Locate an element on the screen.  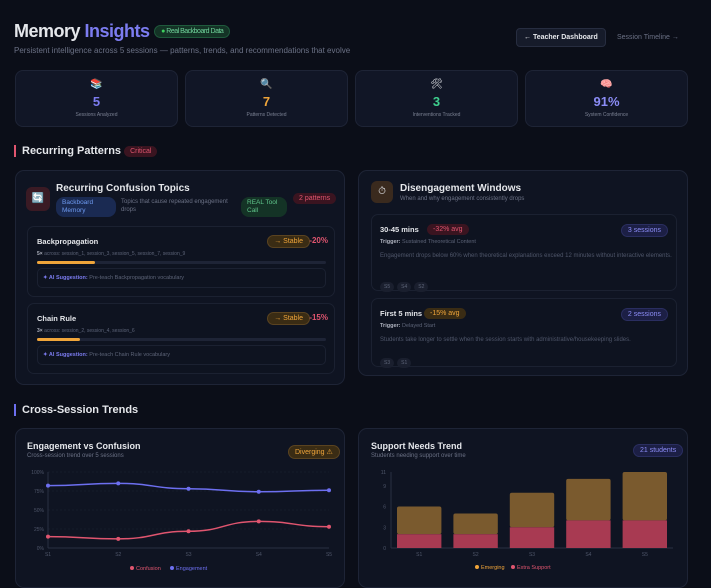
legend-label: Engagement is located at coordinates (192, 569).